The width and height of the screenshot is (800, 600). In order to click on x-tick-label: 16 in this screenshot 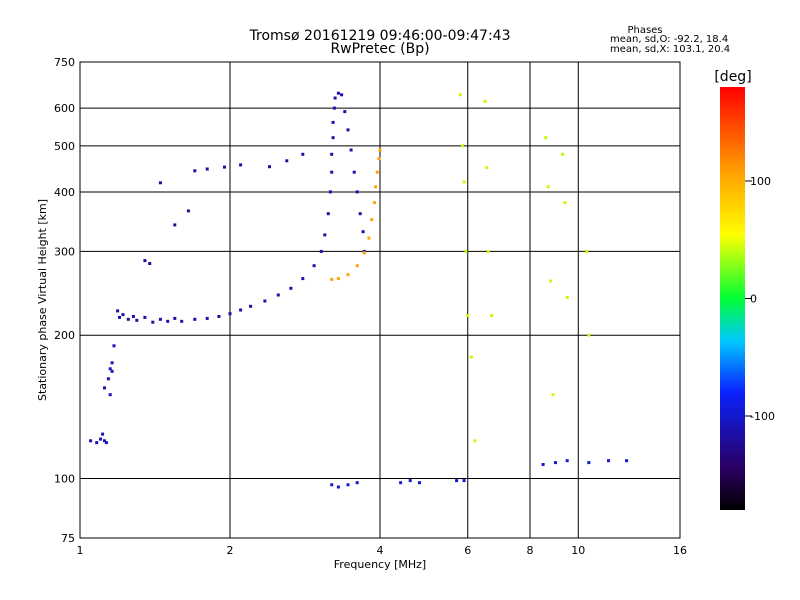, I will do `click(680, 550)`.